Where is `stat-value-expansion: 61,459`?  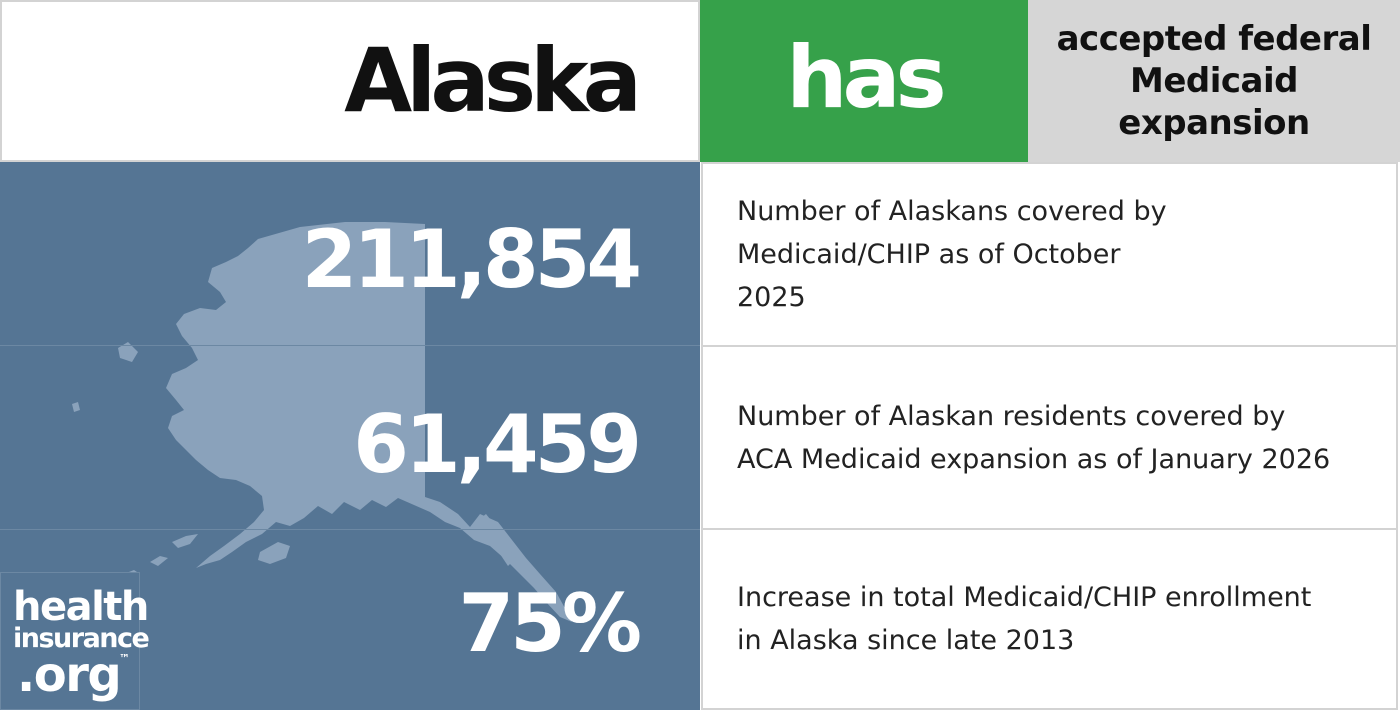
stat-value-expansion: 61,459 is located at coordinates (497, 444).